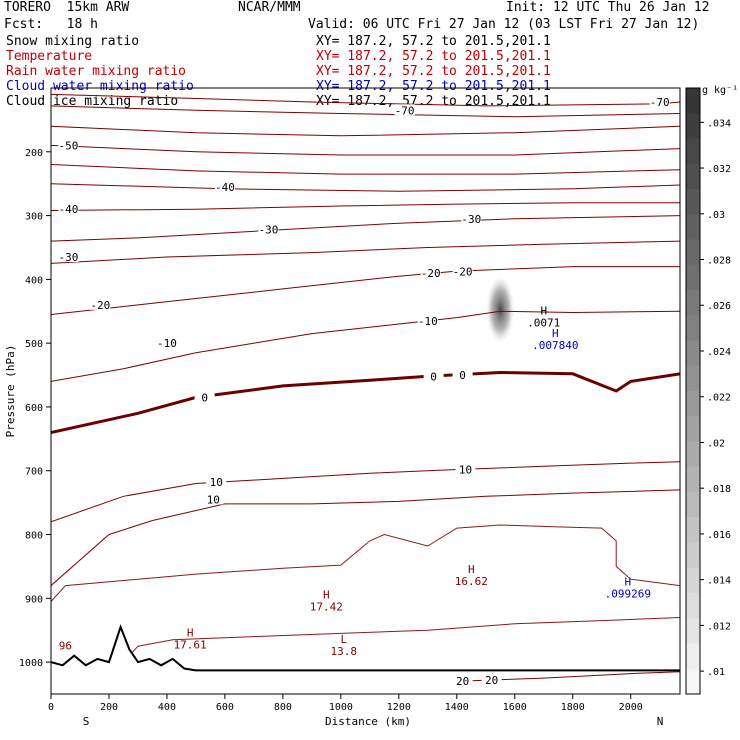  Describe the element at coordinates (225, 707) in the screenshot. I see `x-tick-label: 600` at that location.